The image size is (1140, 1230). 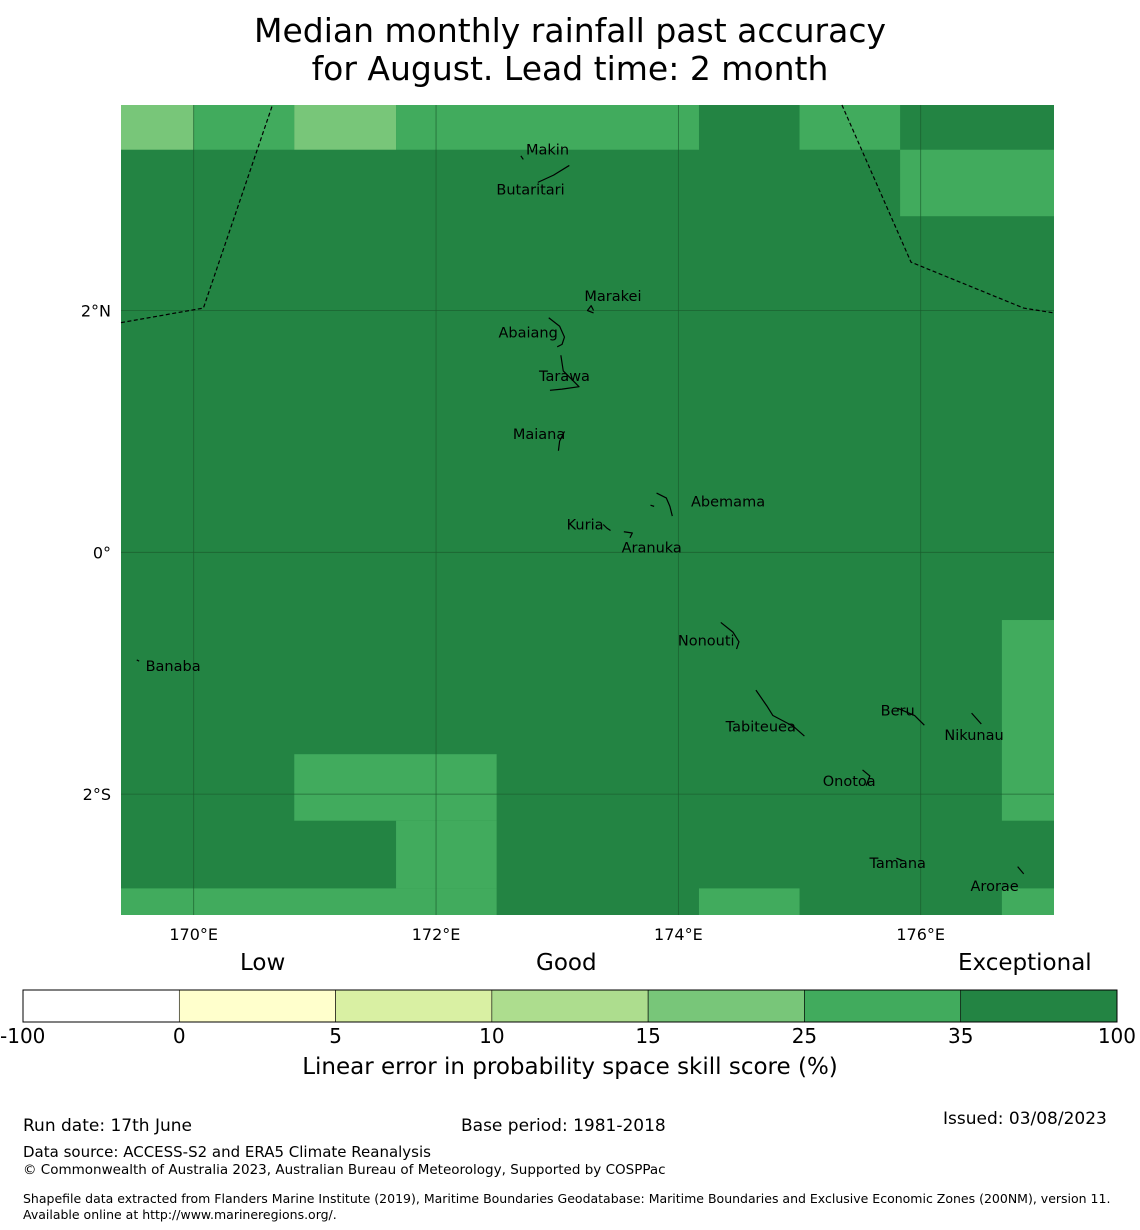 What do you see at coordinates (706, 642) in the screenshot?
I see `place-label: Nonouti` at bounding box center [706, 642].